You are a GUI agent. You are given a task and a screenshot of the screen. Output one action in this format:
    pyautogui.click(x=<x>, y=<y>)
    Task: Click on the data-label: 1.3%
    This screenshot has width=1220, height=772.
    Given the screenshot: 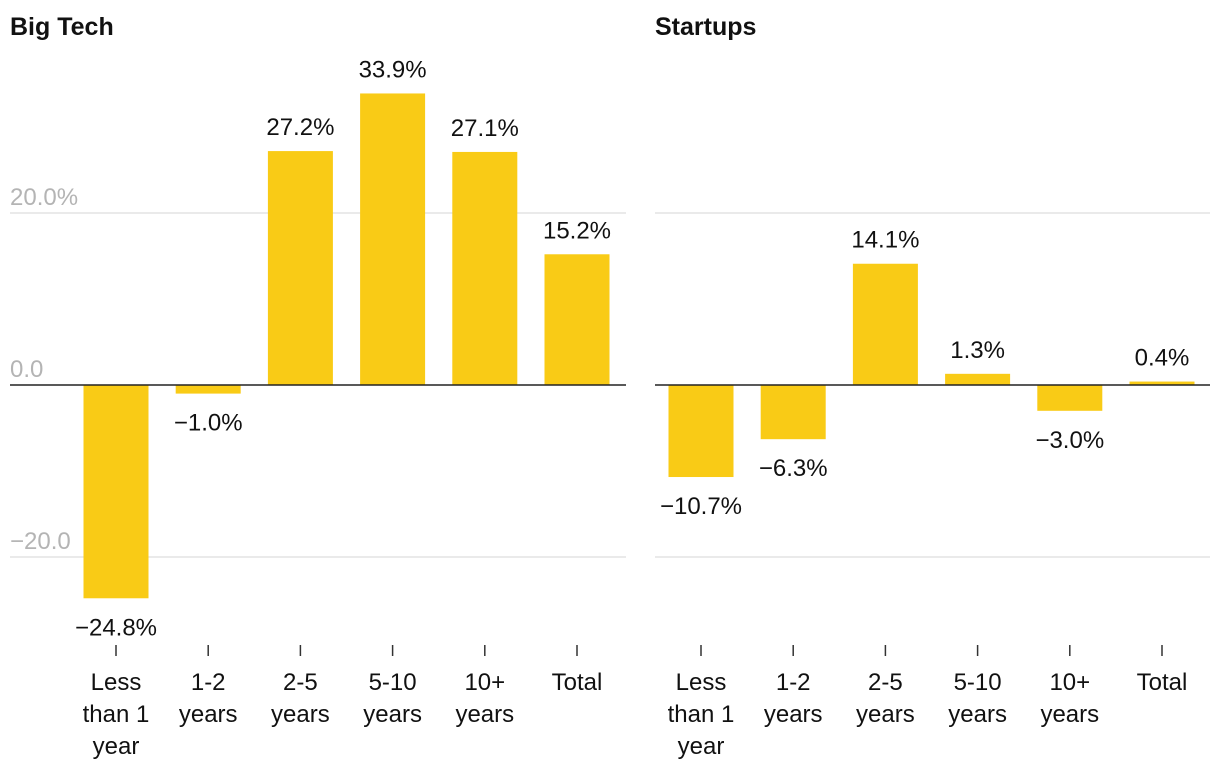 What is the action you would take?
    pyautogui.click(x=977, y=350)
    